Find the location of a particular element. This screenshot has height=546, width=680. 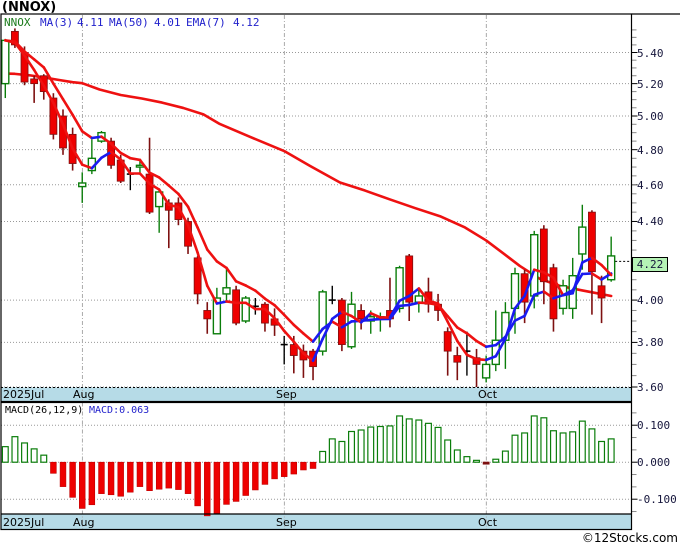

price-axis-label: 5.20 is located at coordinates (650, 84).